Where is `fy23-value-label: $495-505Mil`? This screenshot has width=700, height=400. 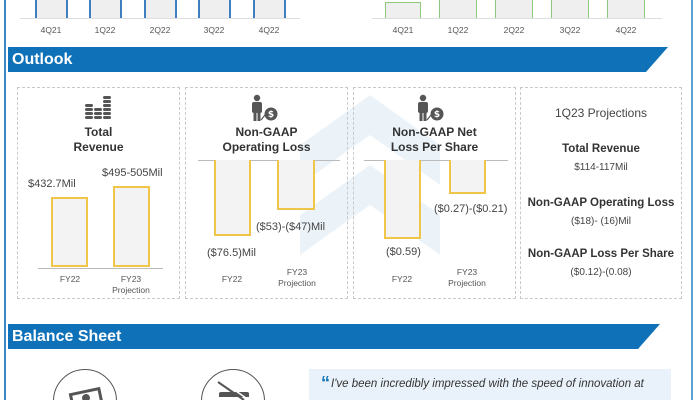 fy23-value-label: $495-505Mil is located at coordinates (132, 173).